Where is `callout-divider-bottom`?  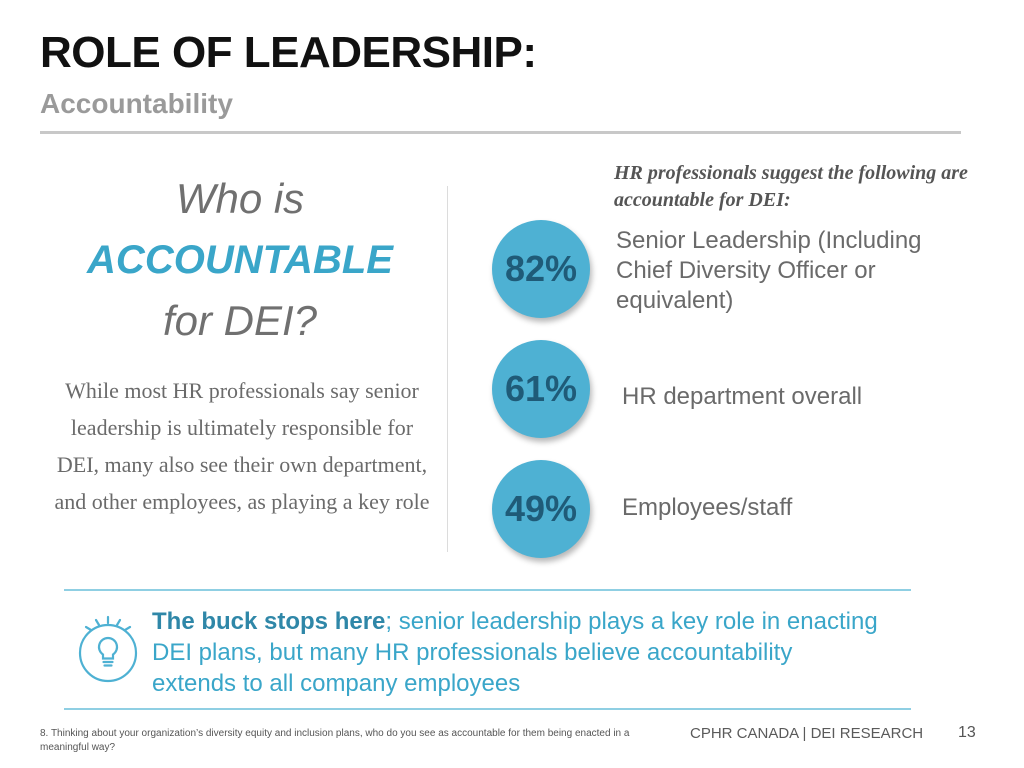
callout-divider-bottom is located at coordinates (487, 709).